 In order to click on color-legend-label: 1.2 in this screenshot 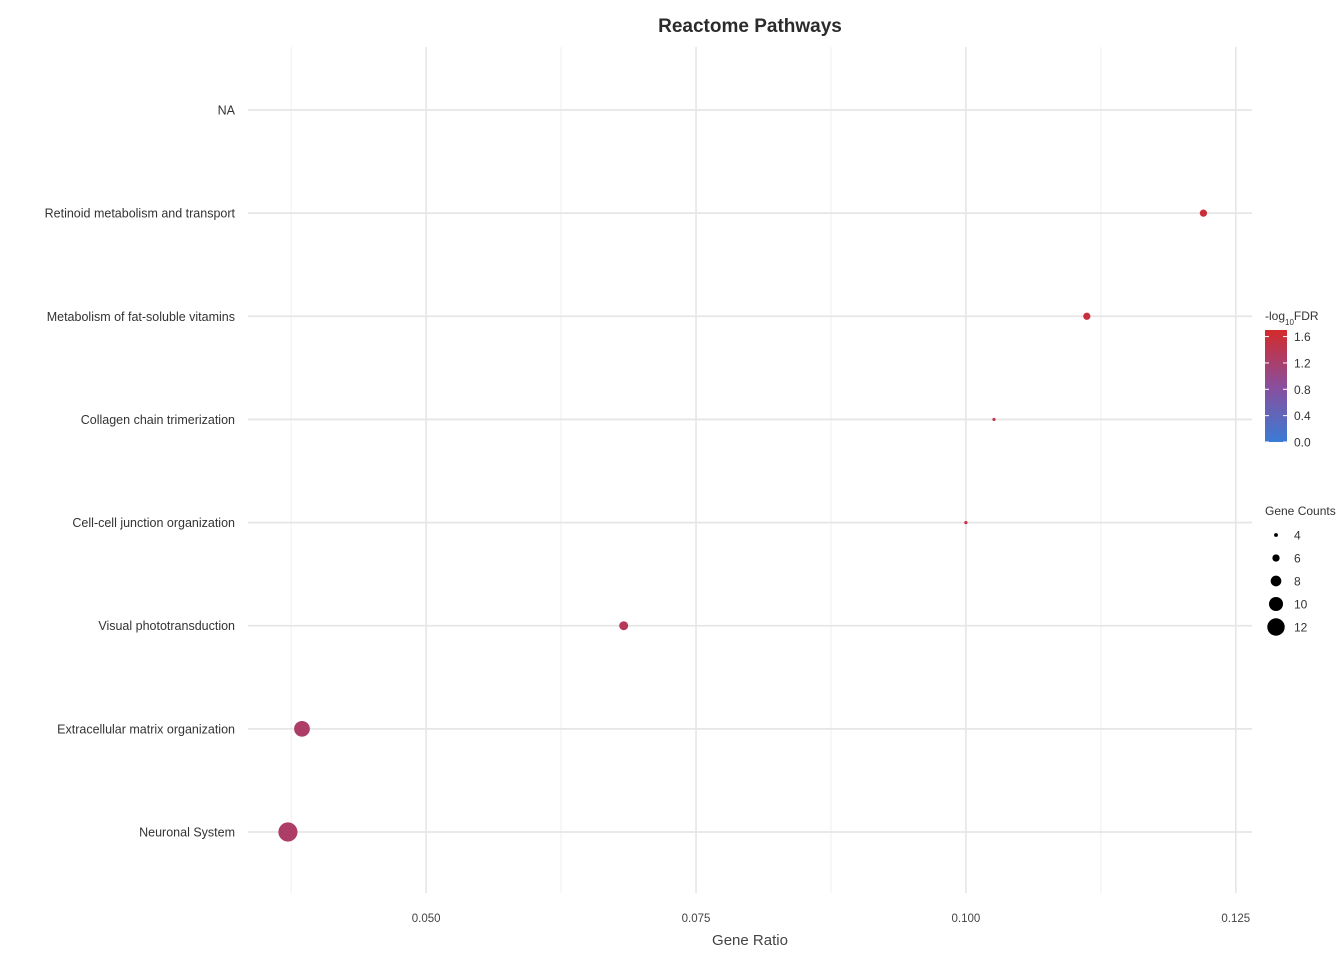, I will do `click(1302, 363)`.